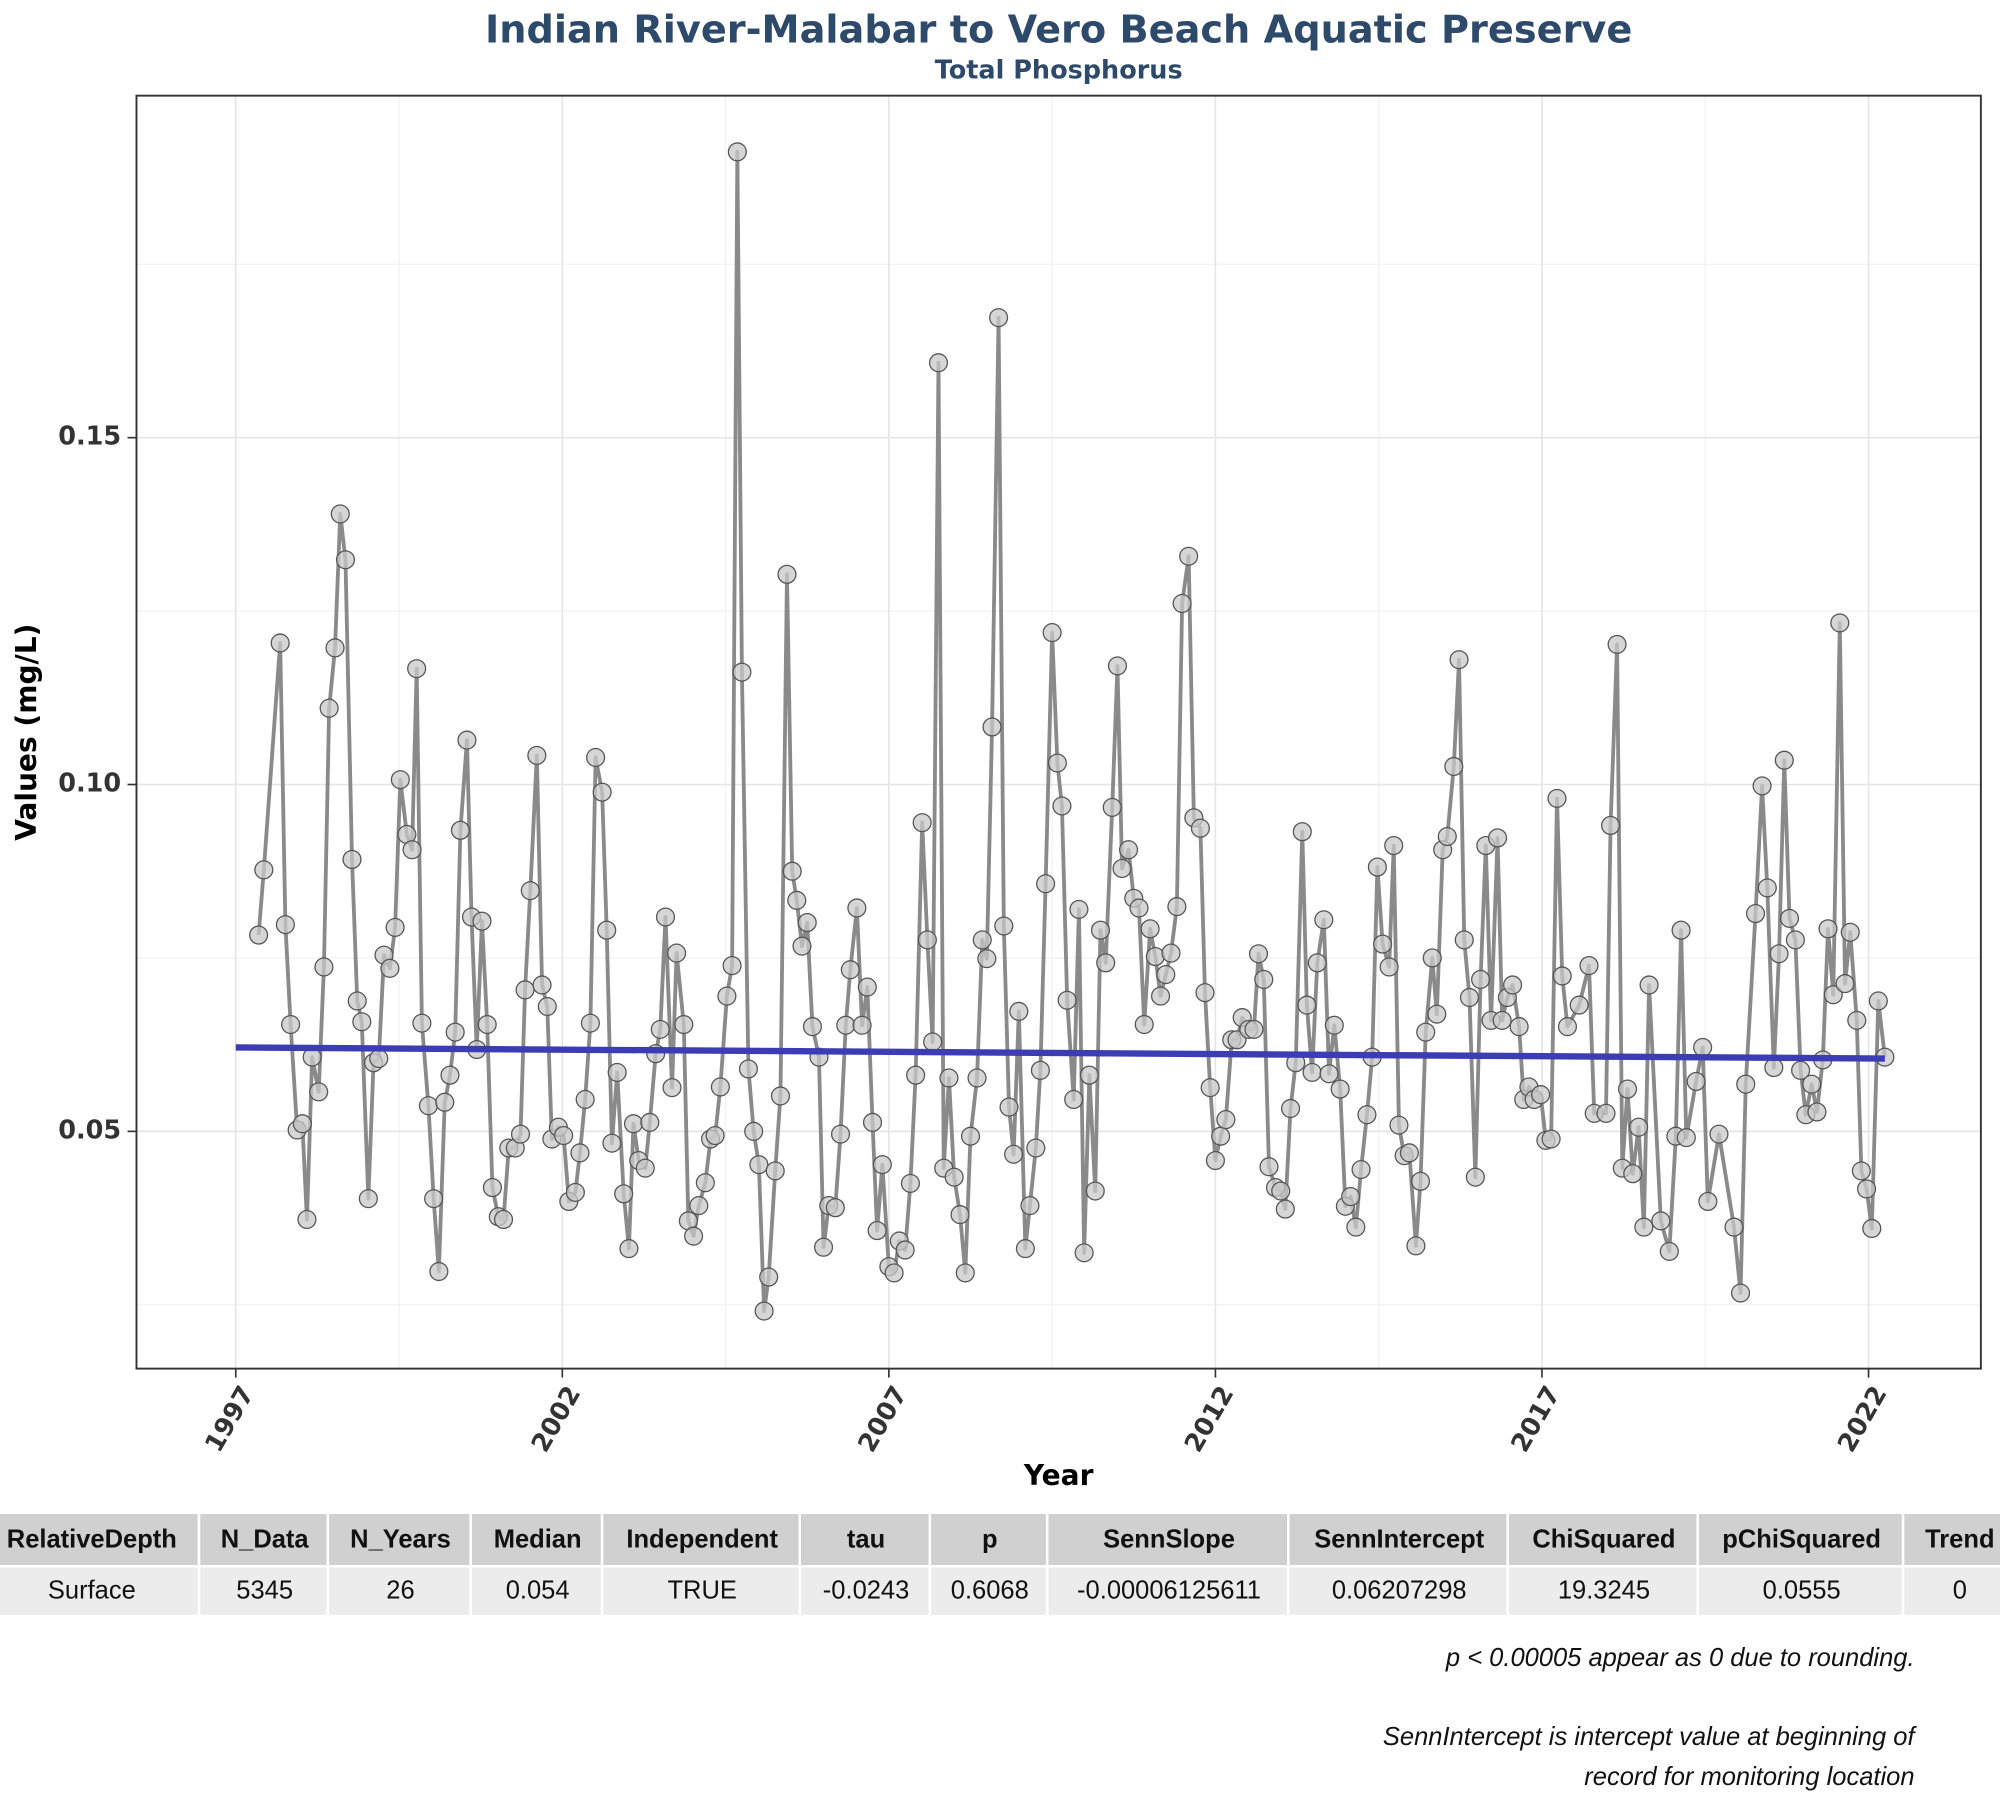 This screenshot has height=1800, width=2000. Describe the element at coordinates (92, 1591) in the screenshot. I see `table-cell-text: Surface` at that location.